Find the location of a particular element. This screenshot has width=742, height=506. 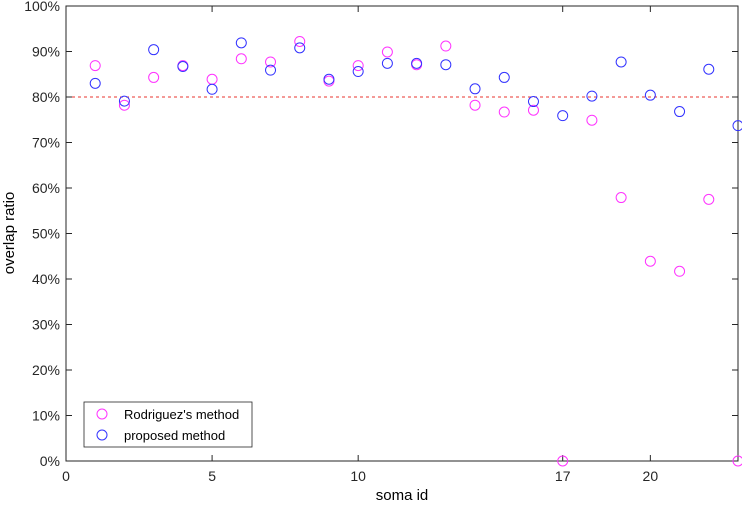

y-tick-label: 0% is located at coordinates (50, 461).